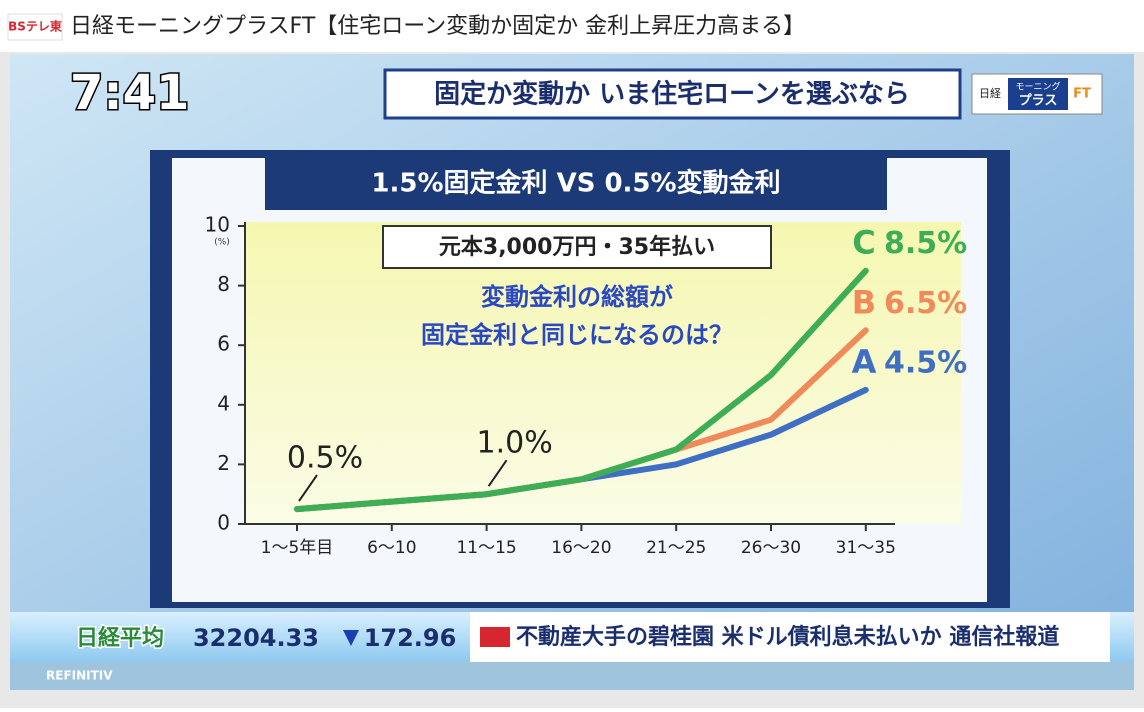 The image size is (1144, 712). What do you see at coordinates (864, 362) in the screenshot?
I see `series-name: A` at bounding box center [864, 362].